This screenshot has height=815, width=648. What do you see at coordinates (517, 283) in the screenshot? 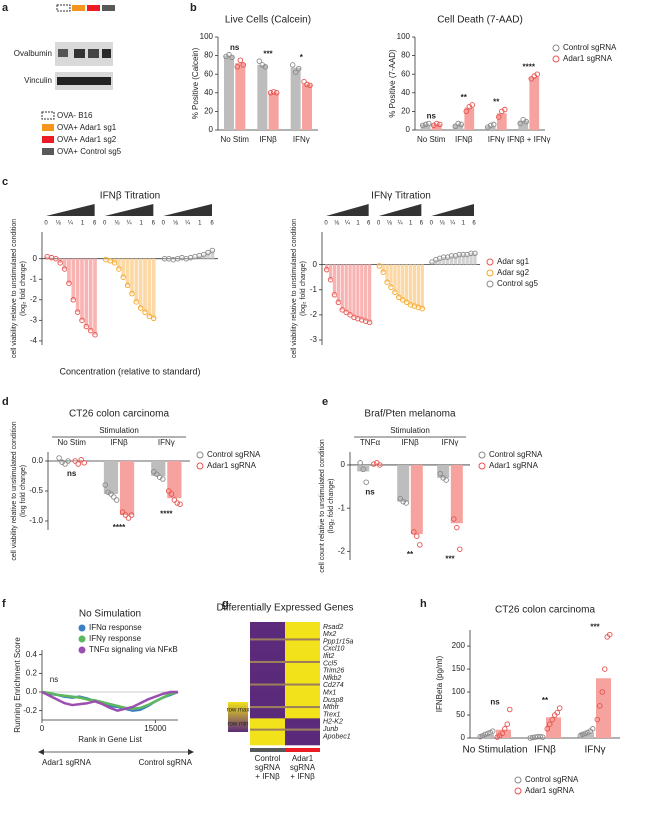
I see `legend-label: Control sg5` at bounding box center [517, 283].